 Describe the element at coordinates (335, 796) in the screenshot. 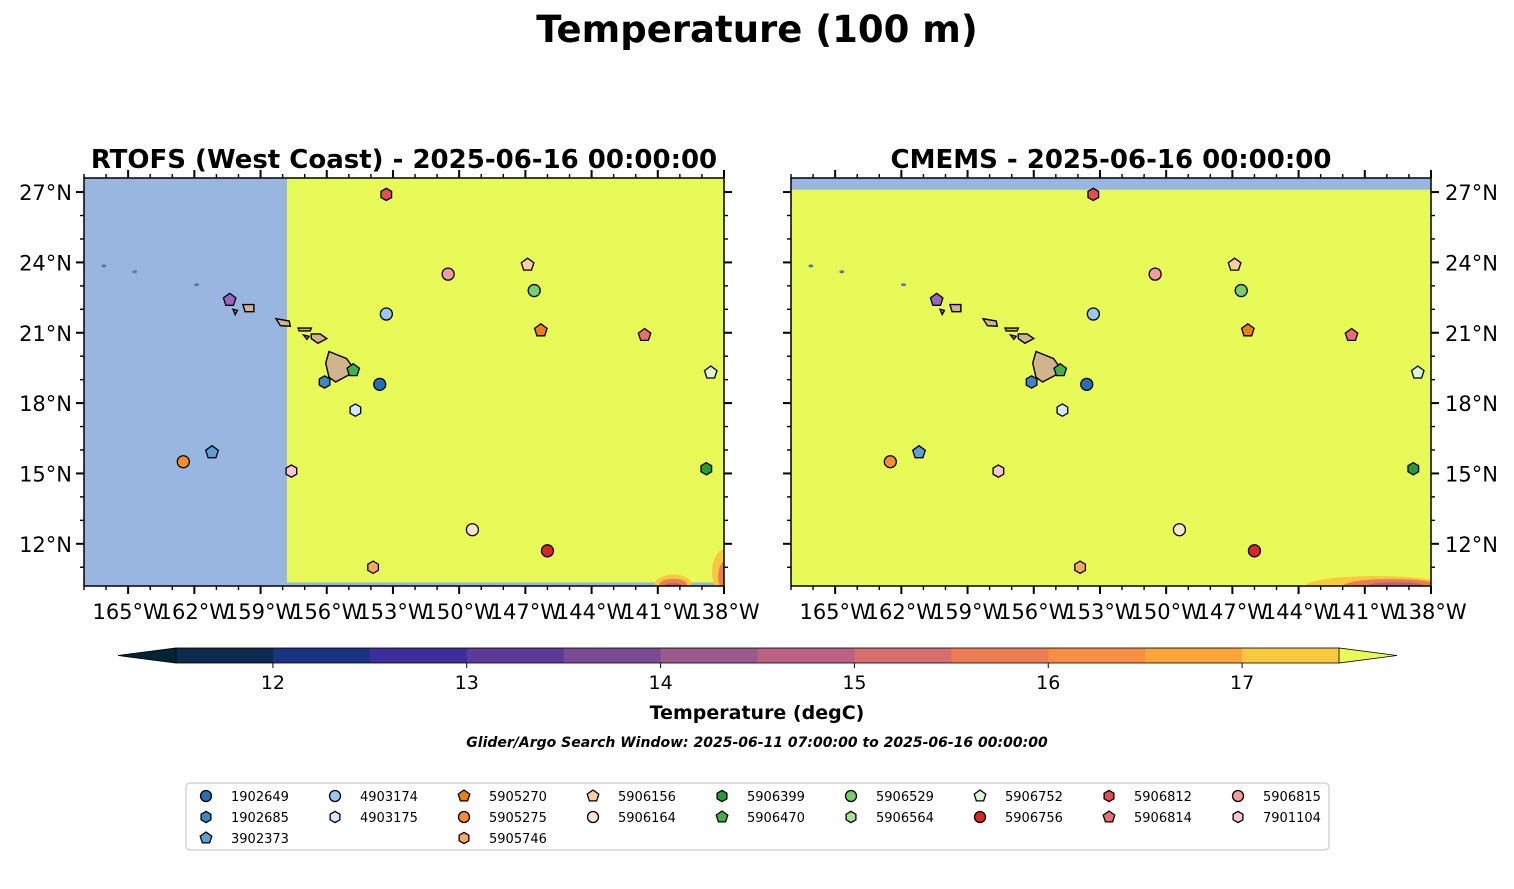

I see `legend-4903174-marker` at that location.